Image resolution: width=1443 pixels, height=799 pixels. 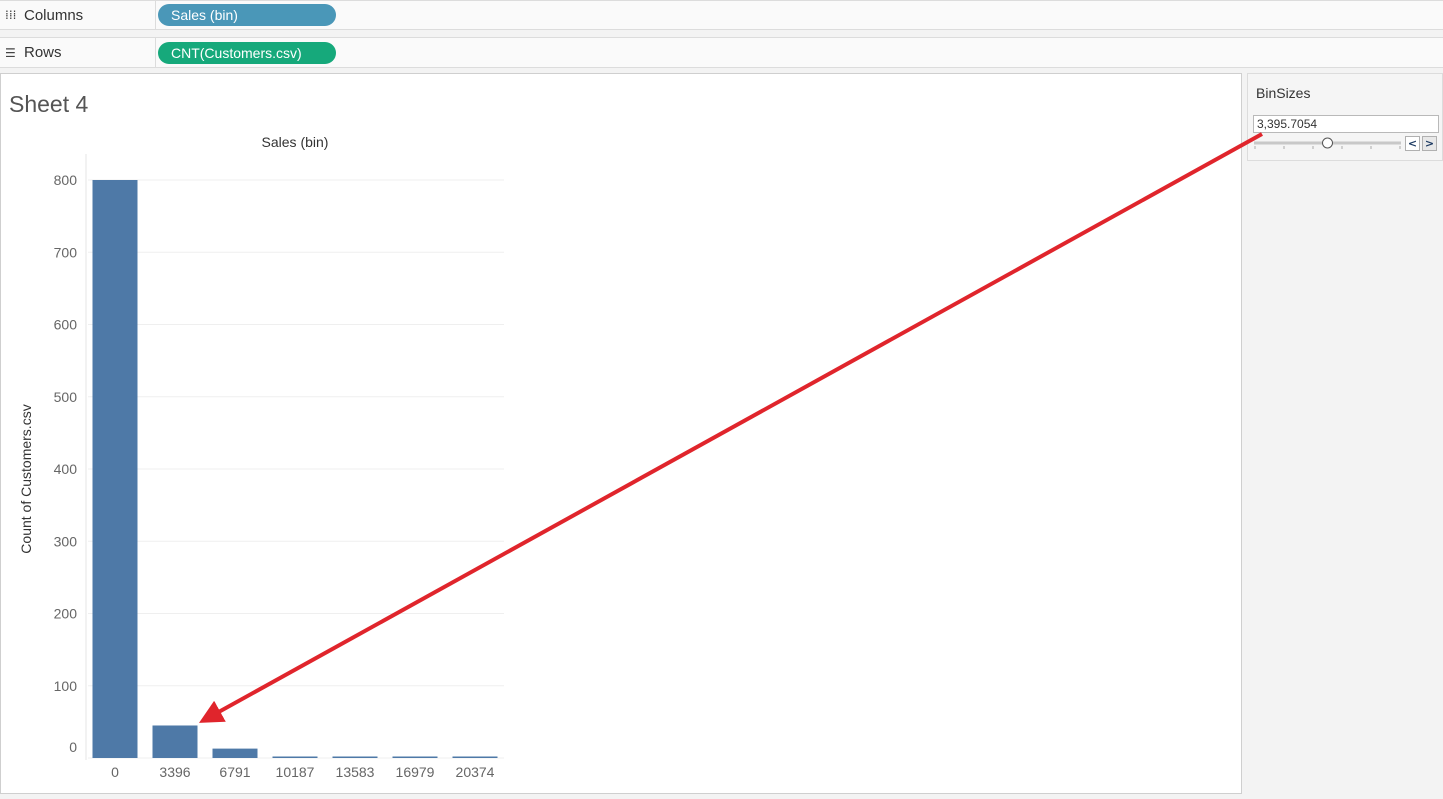 I want to click on y-tick-label: 800, so click(x=66, y=180).